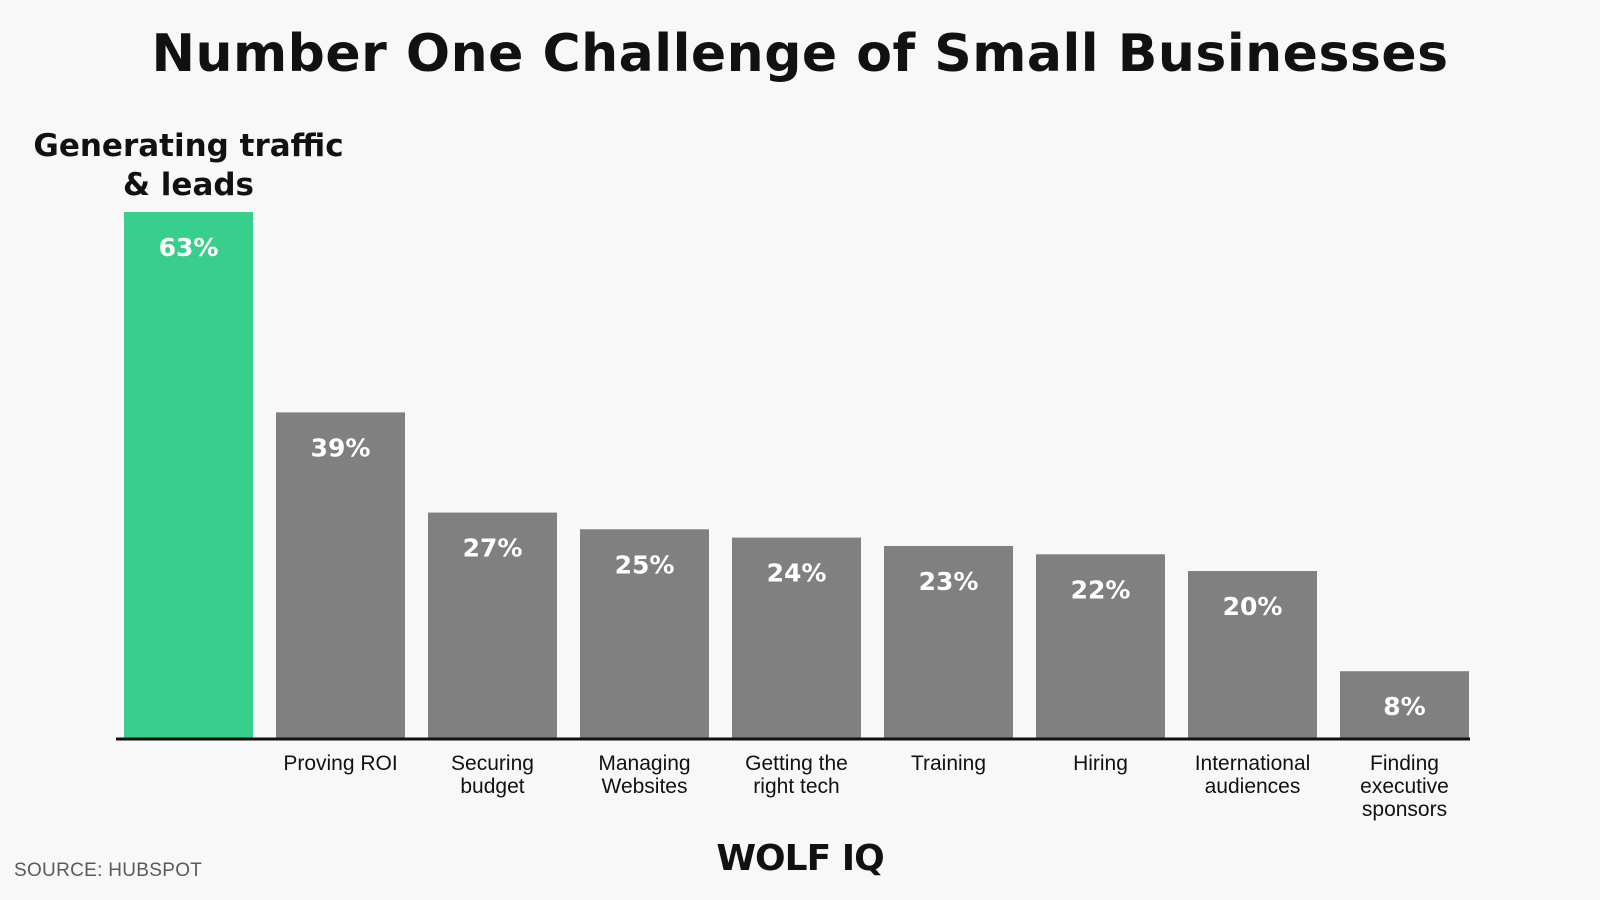  What do you see at coordinates (644, 775) in the screenshot?
I see `category-label: Managing Websites` at bounding box center [644, 775].